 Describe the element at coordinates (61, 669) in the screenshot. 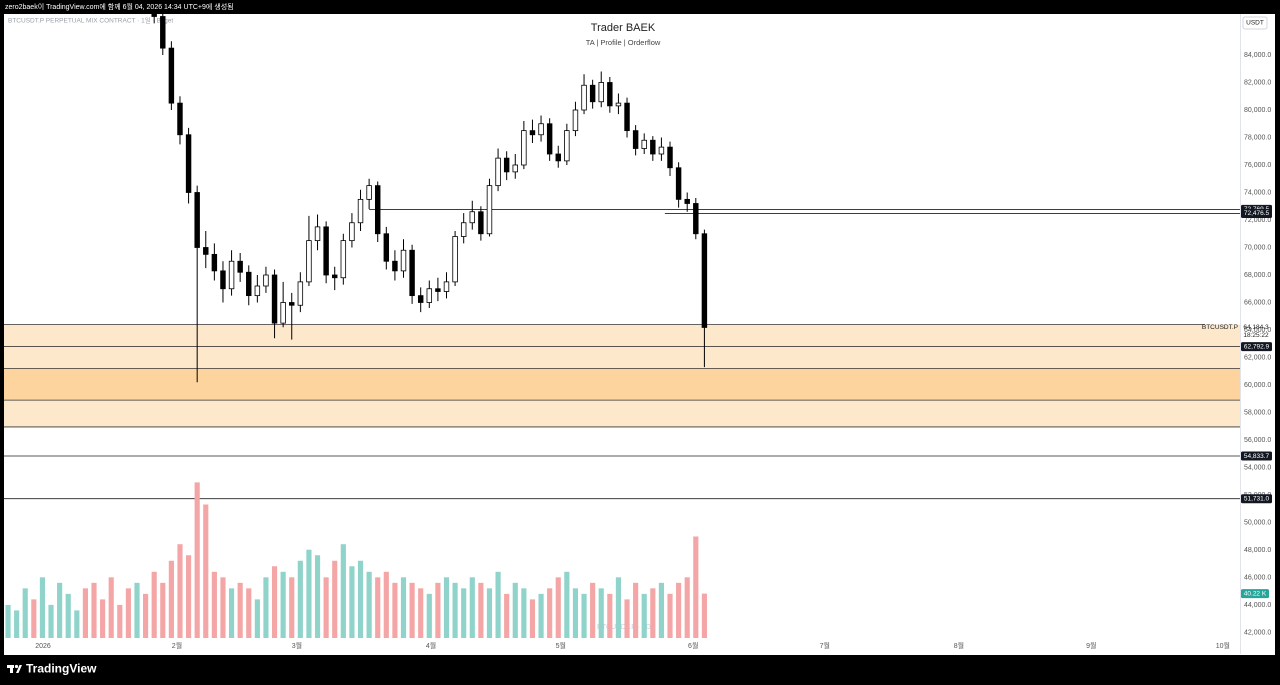

I see `footer-brand: TradingView` at that location.